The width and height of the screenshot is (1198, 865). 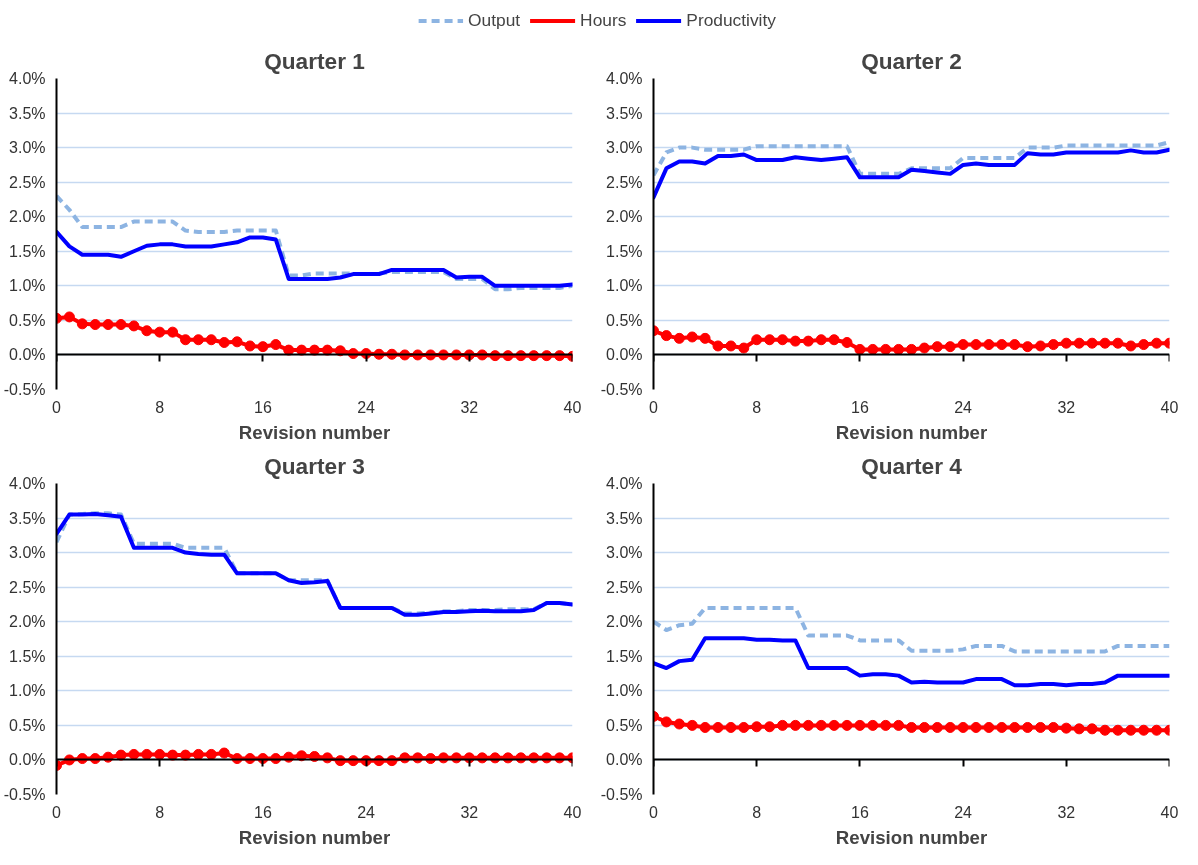 What do you see at coordinates (912, 465) in the screenshot?
I see `chart-title: Quarter 4` at bounding box center [912, 465].